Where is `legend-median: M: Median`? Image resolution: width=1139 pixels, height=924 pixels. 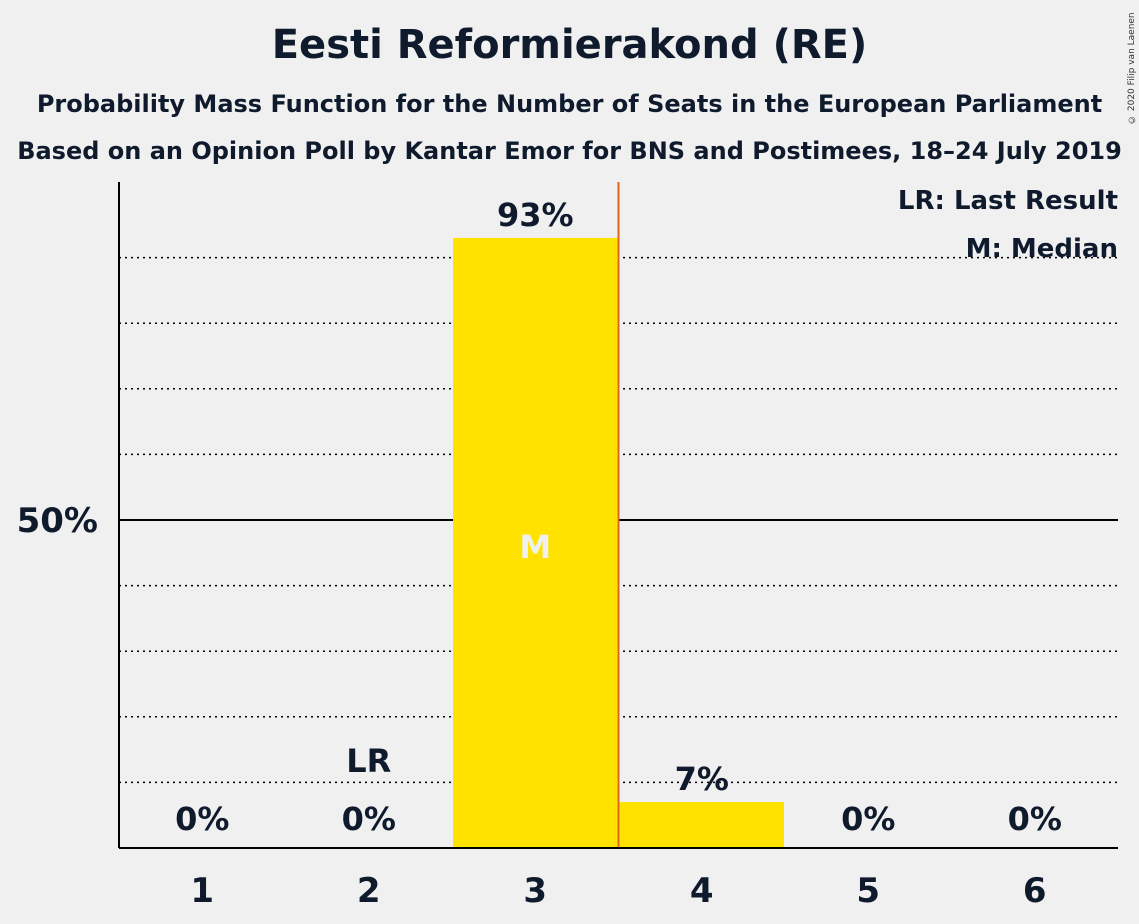 legend-median: M: Median is located at coordinates (1042, 249).